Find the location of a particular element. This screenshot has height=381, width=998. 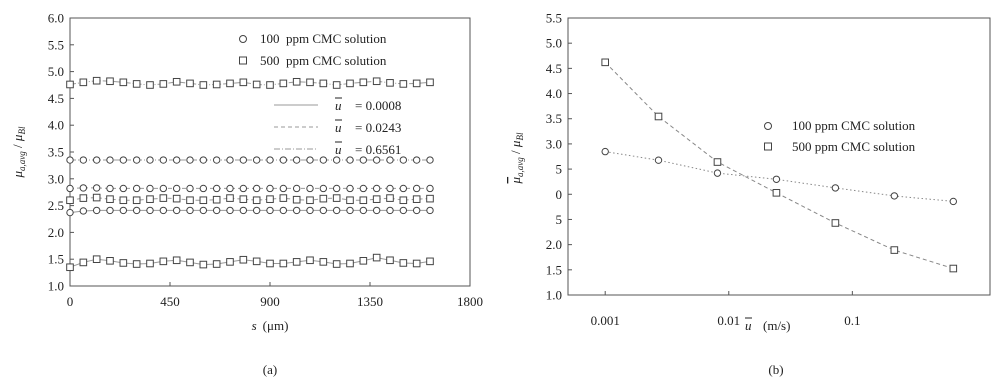

chart-a-series-3-line is located at coordinates (250, 199).